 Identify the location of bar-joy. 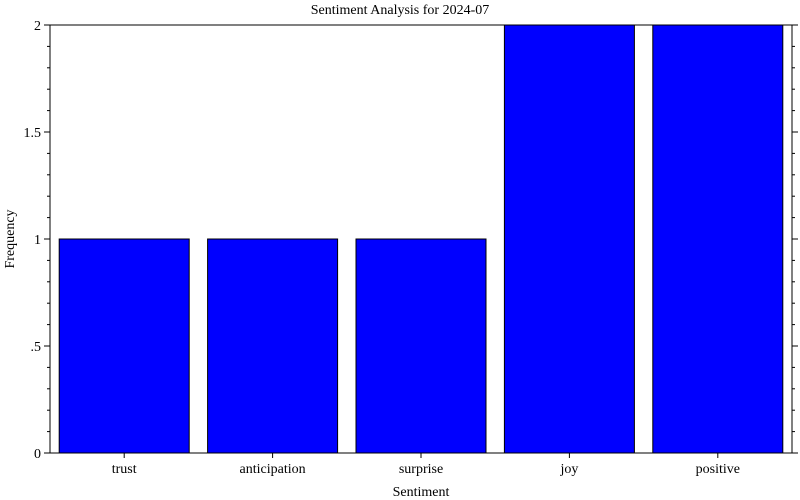
(569, 239).